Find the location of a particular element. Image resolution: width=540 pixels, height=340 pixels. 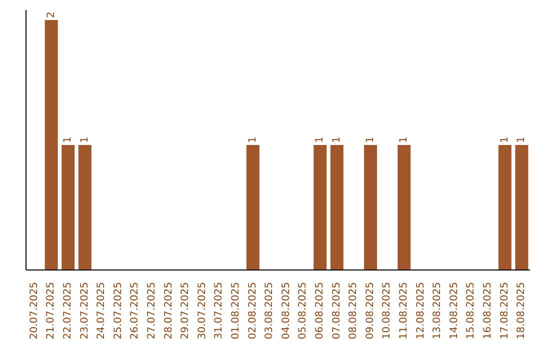

x-tick-label: 17.08.2025 is located at coordinates (504, 311).